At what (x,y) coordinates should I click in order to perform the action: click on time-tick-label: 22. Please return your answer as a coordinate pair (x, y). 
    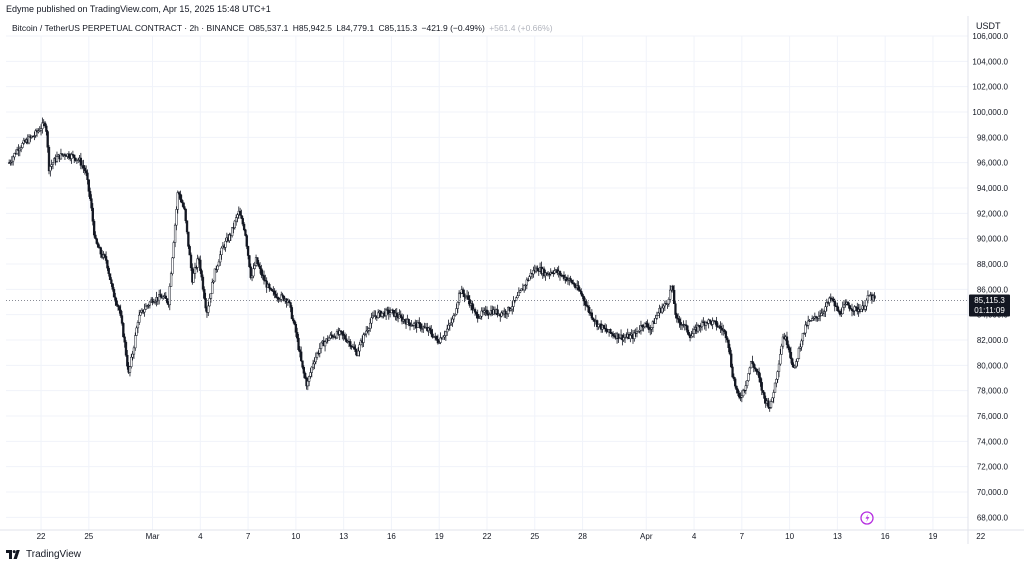
    Looking at the image, I should click on (41, 536).